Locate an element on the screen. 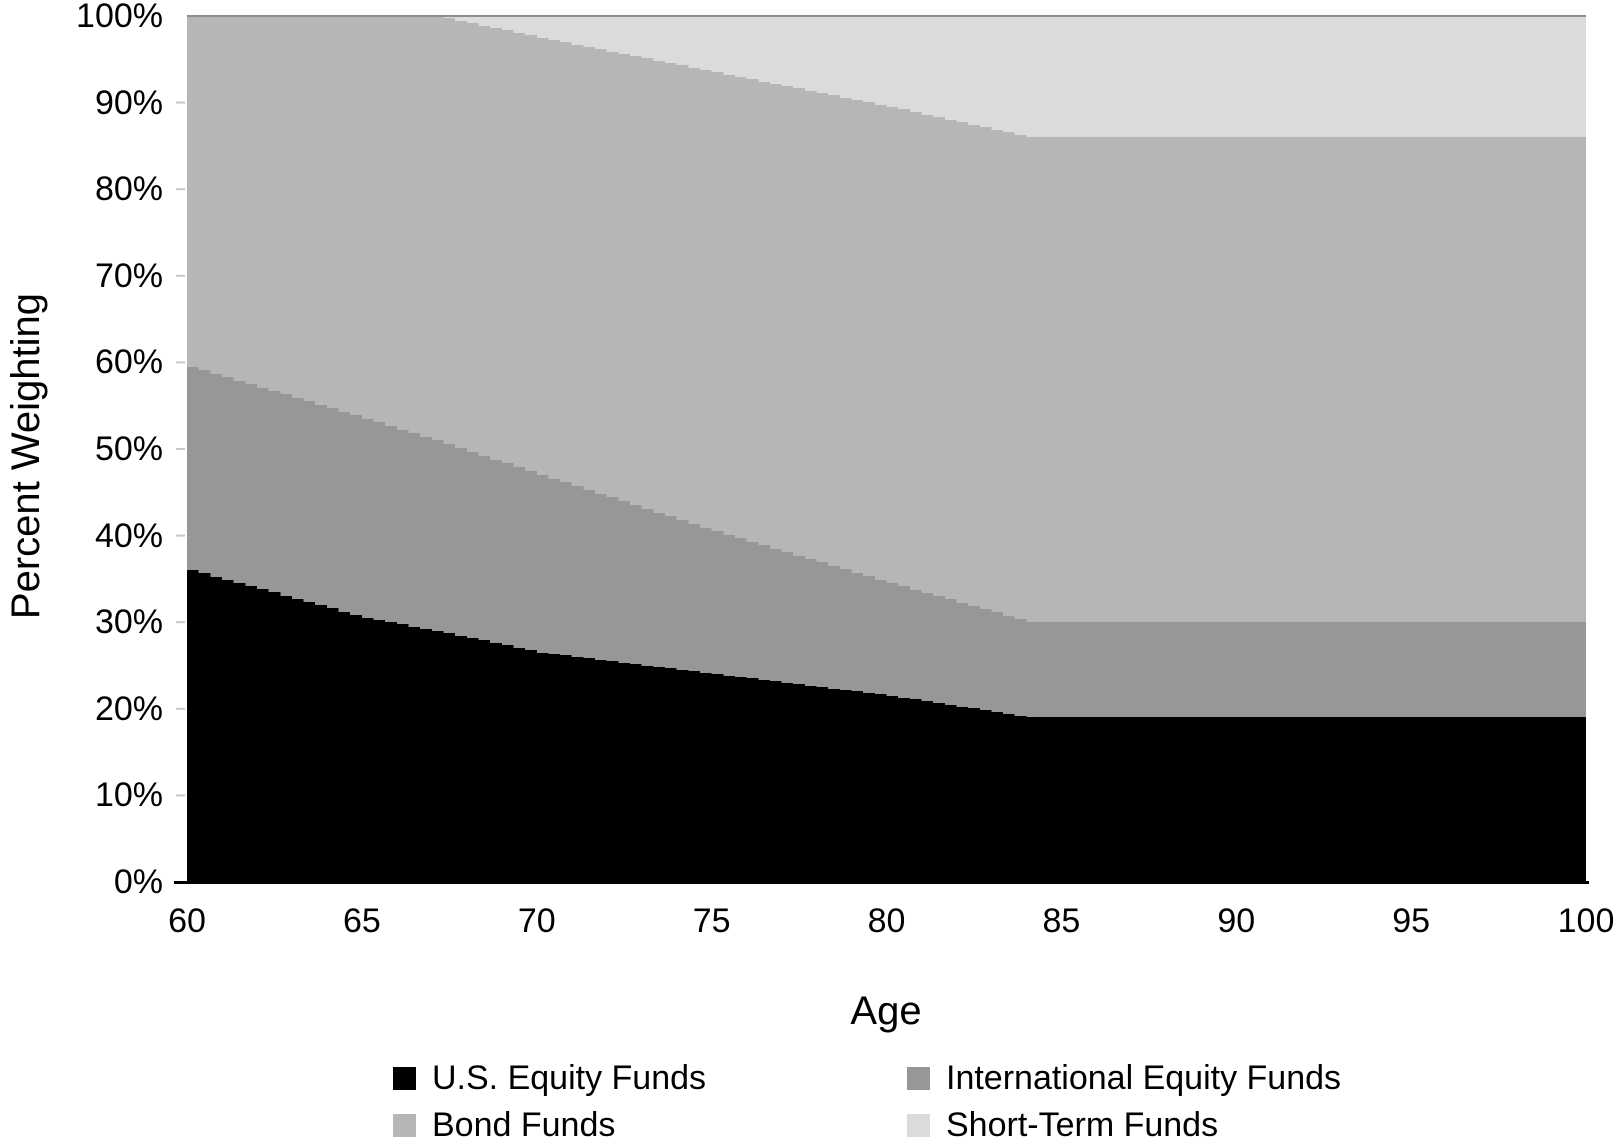 The width and height of the screenshot is (1624, 1143). y-tick-label: 0% is located at coordinates (138, 882).